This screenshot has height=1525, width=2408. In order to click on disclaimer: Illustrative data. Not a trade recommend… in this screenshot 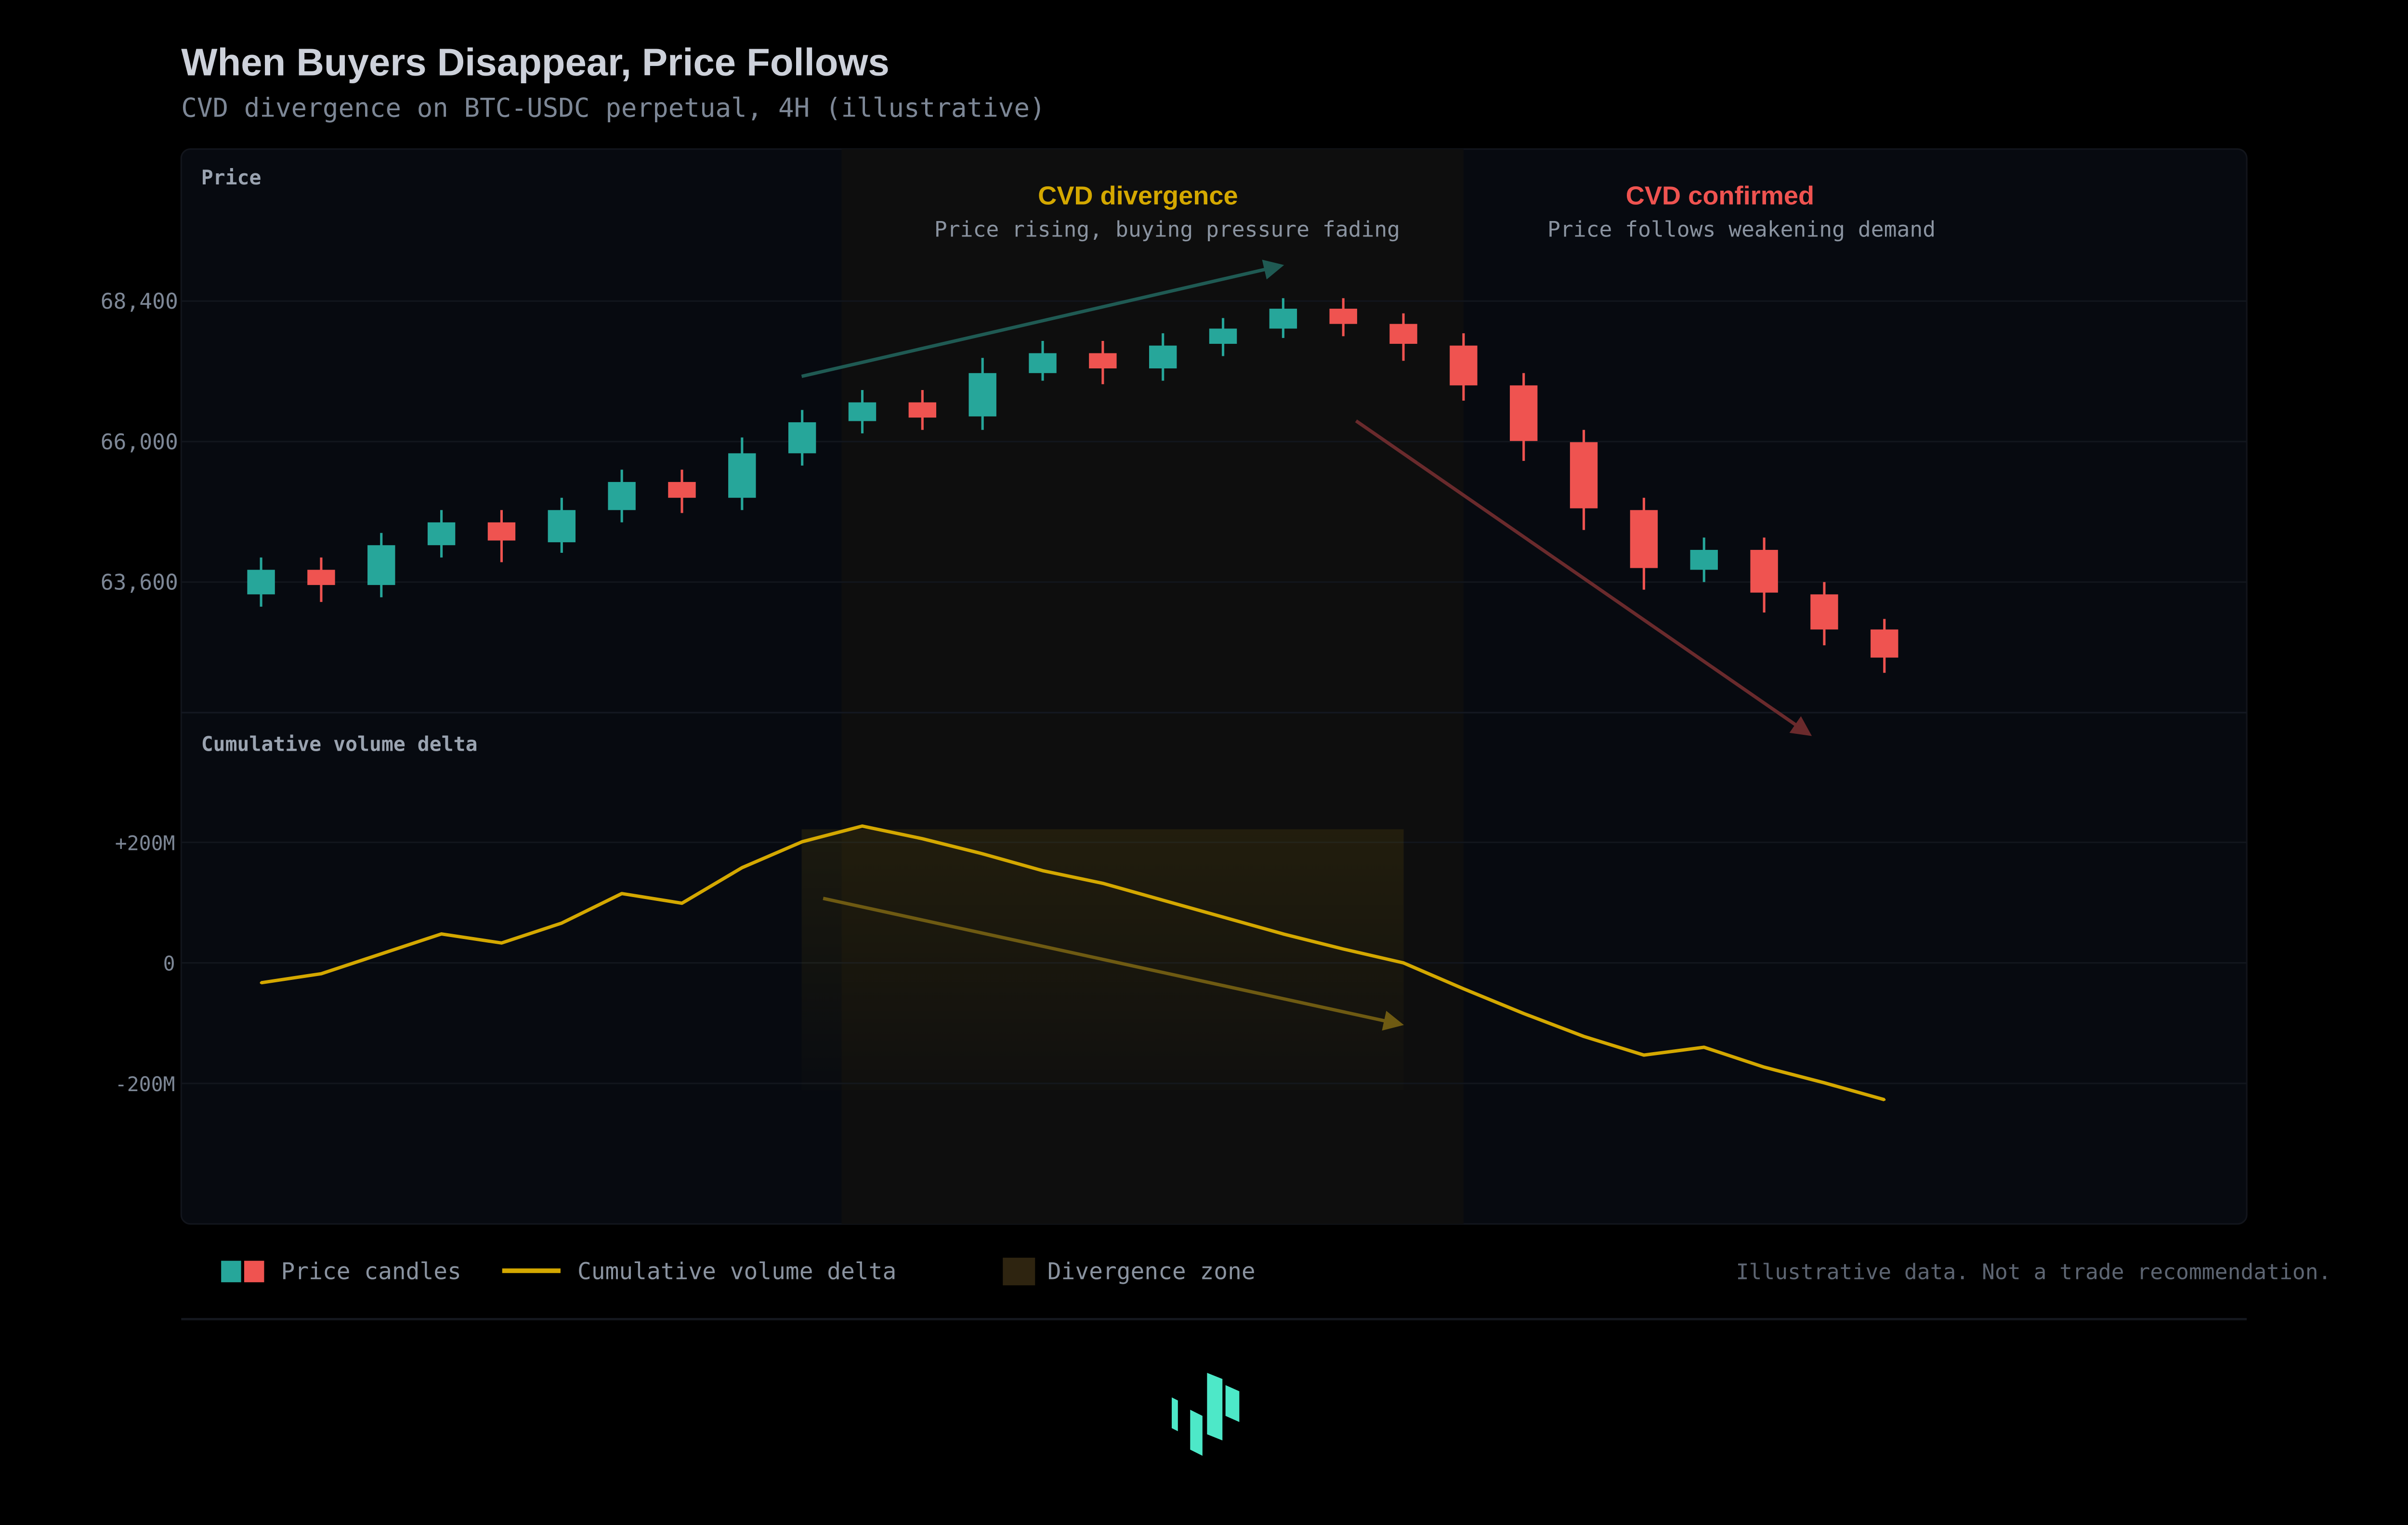, I will do `click(2033, 1272)`.